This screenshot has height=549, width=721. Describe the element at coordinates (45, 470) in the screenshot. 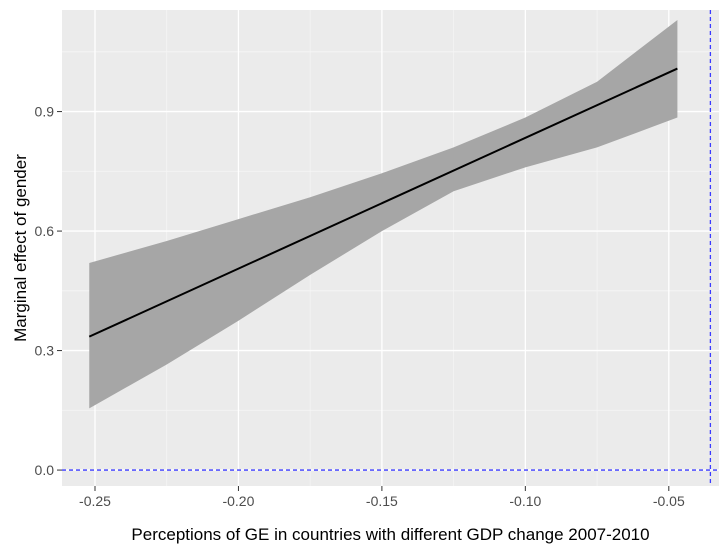

I see `y-tick-label: 0.0` at that location.